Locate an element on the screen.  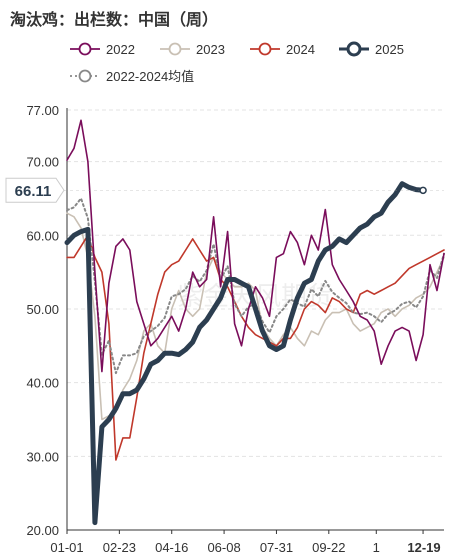
x-tick-label: 02-23 is located at coordinates (119, 547).